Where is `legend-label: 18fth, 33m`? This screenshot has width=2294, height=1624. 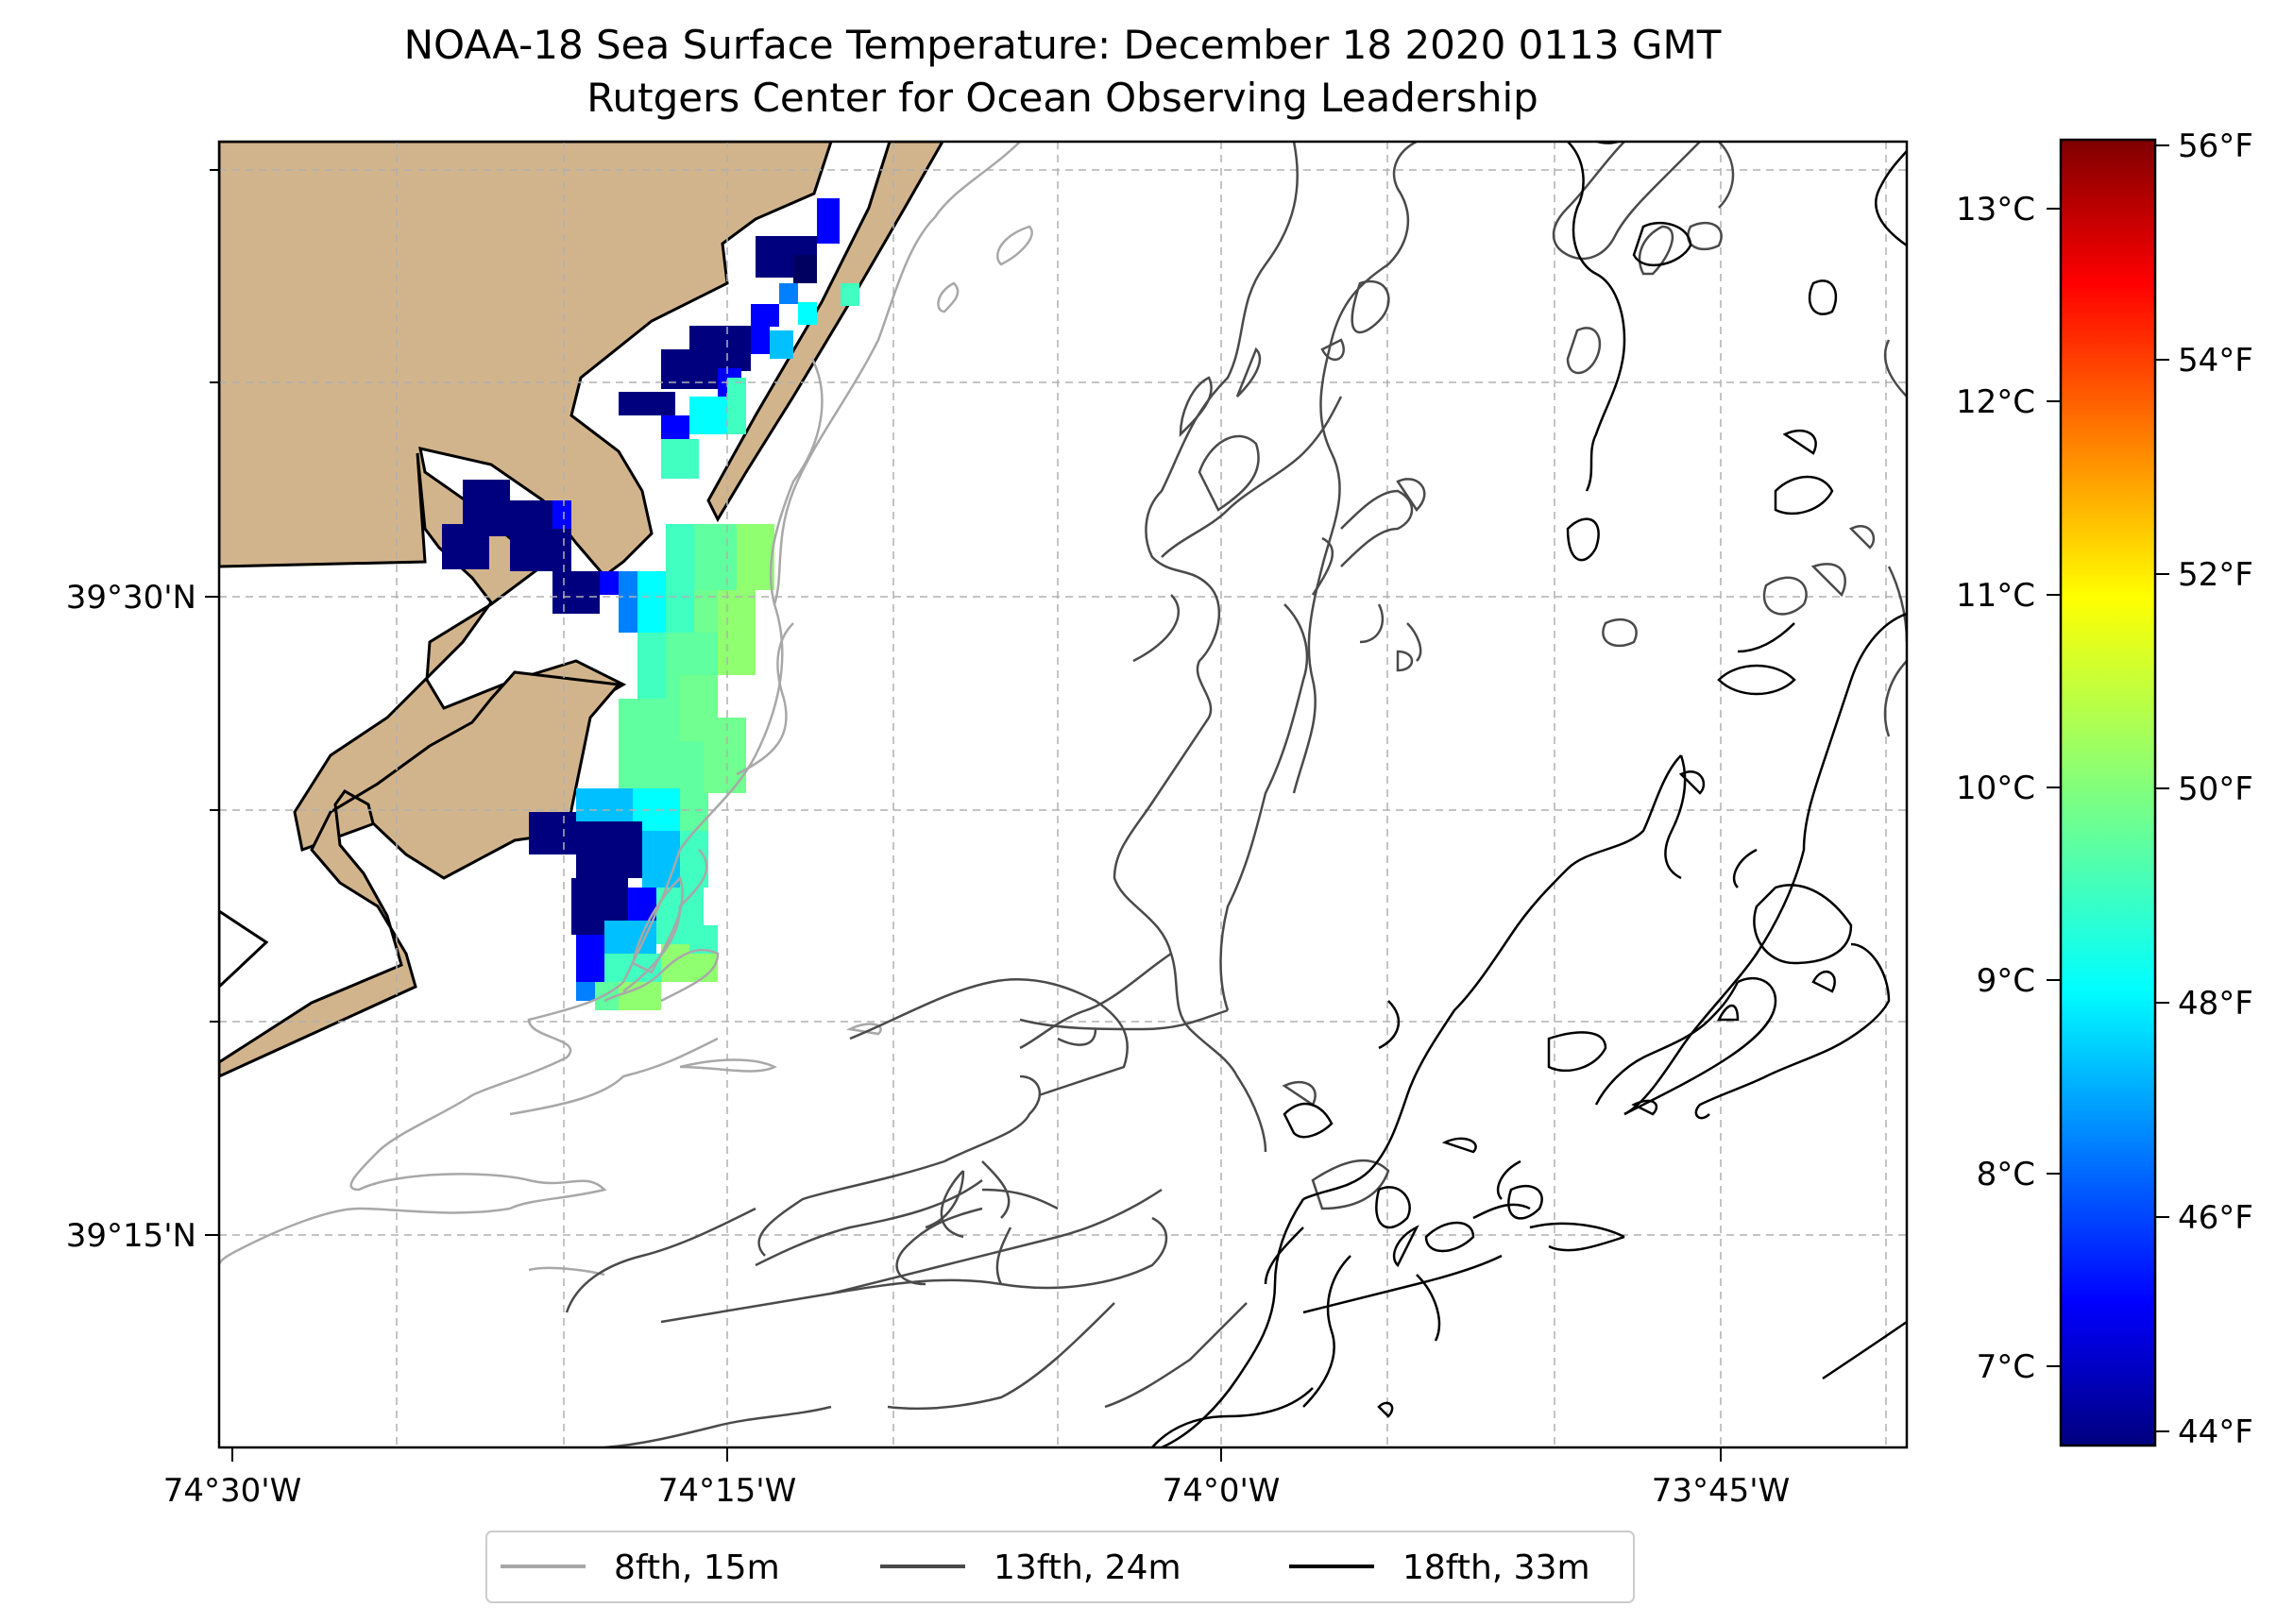 legend-label: 18fth, 33m is located at coordinates (1496, 1567).